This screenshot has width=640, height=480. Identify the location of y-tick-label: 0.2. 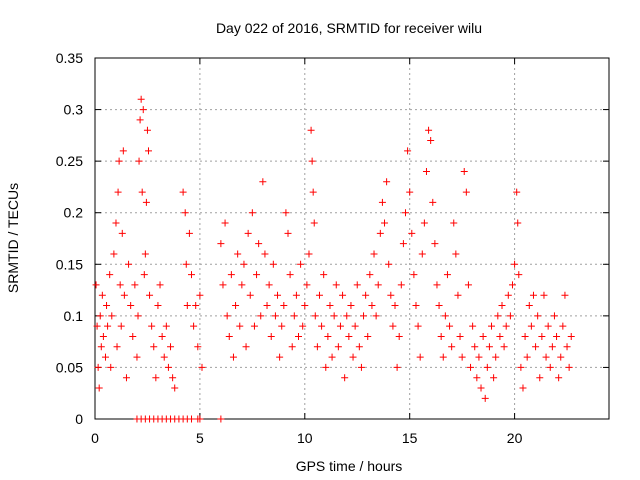
(74, 213).